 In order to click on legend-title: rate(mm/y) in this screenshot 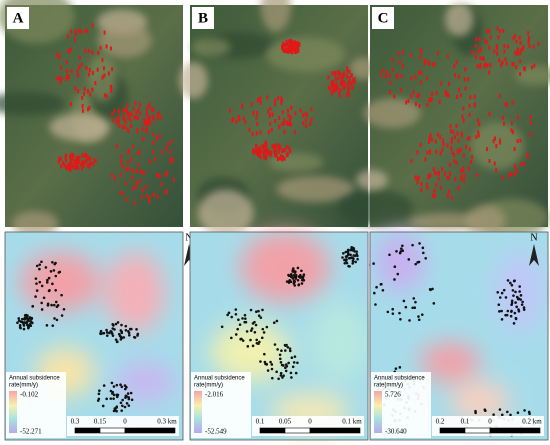, I will do `click(208, 386)`.